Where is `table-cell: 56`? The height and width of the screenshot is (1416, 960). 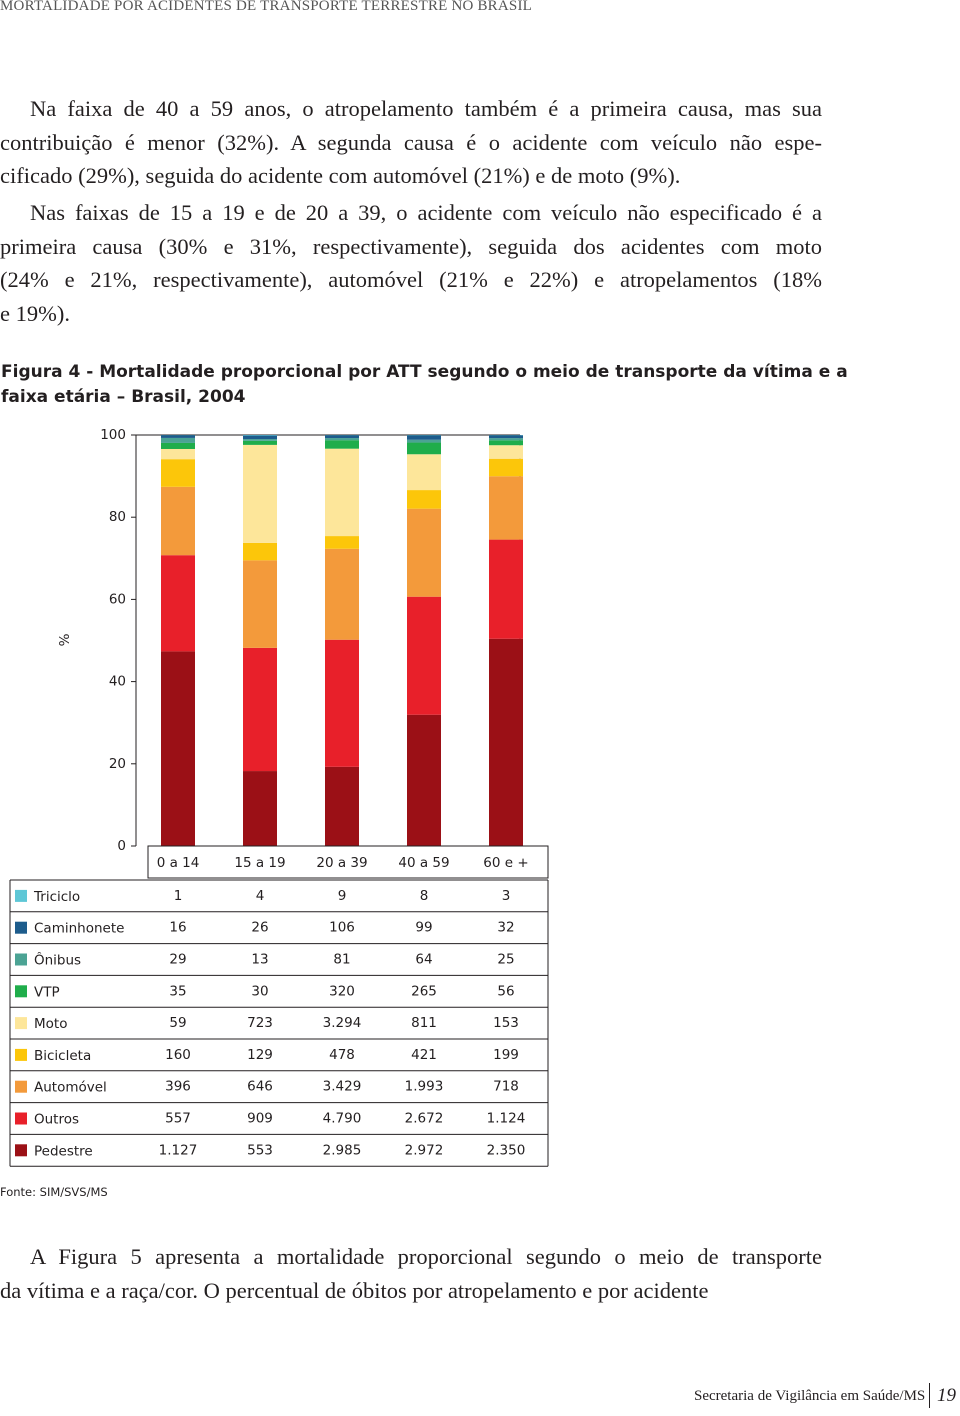
table-cell: 56 is located at coordinates (505, 991).